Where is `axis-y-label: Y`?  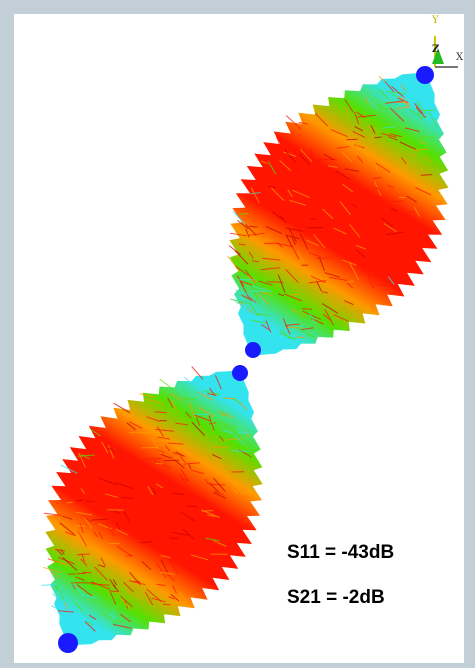
axis-y-label: Y is located at coordinates (435, 20).